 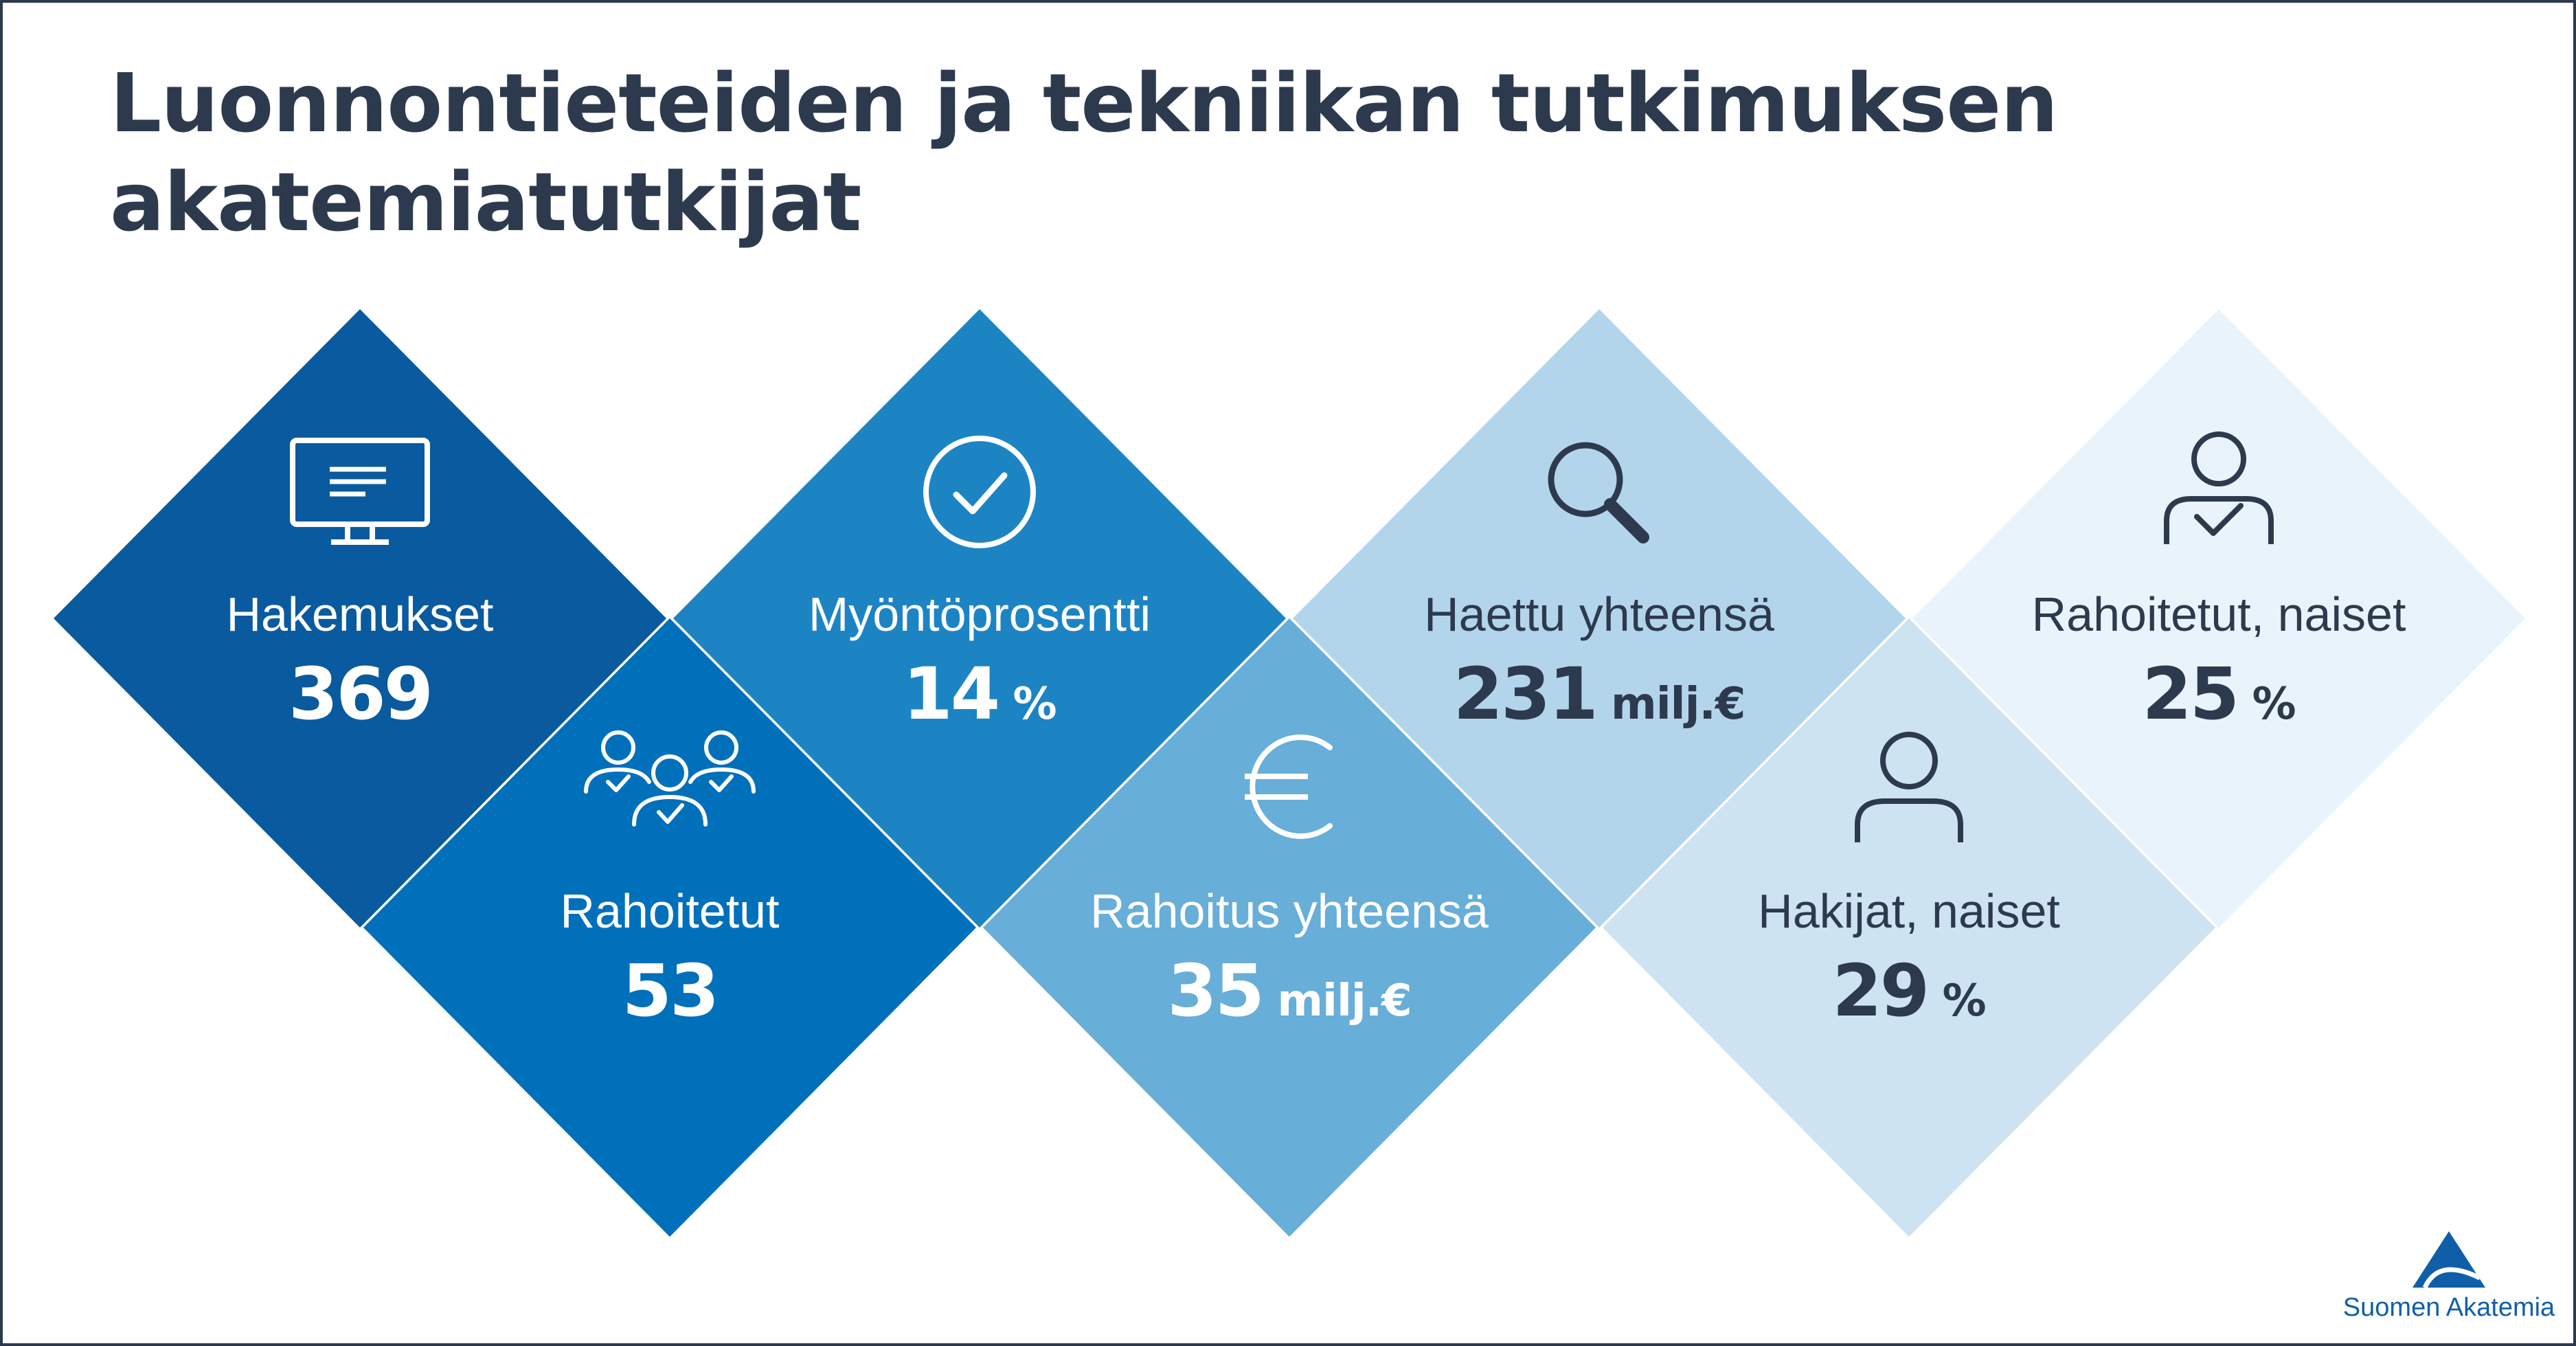 I want to click on euro-icon, so click(x=1289, y=786).